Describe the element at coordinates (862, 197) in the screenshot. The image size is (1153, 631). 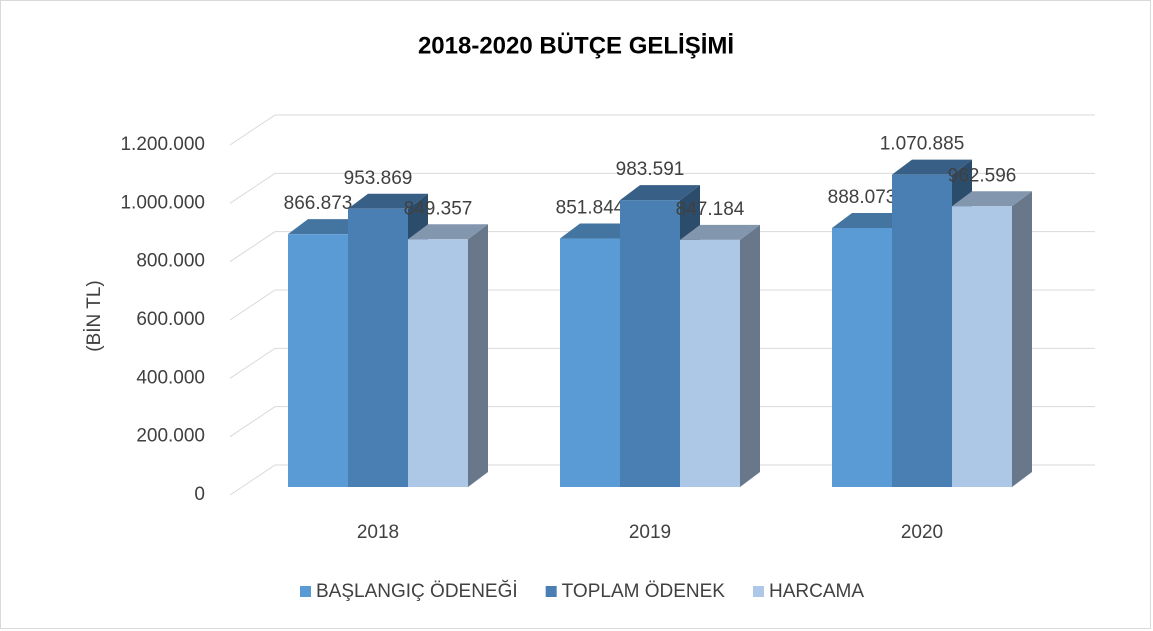
I see `data-label: 888.073` at that location.